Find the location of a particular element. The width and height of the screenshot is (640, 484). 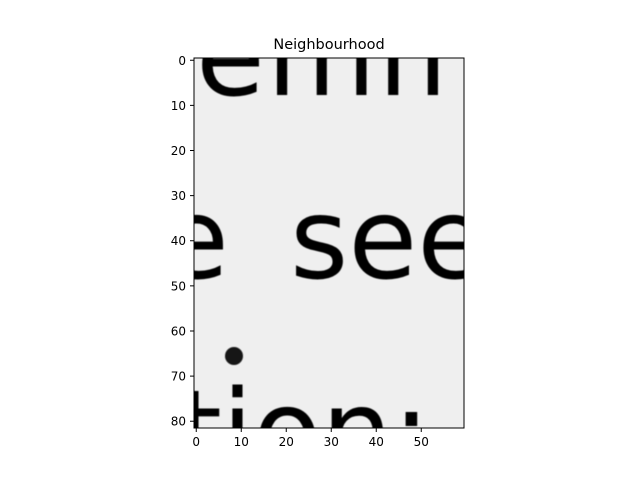

glyph-top-line: emm. is located at coordinates (361, 61).